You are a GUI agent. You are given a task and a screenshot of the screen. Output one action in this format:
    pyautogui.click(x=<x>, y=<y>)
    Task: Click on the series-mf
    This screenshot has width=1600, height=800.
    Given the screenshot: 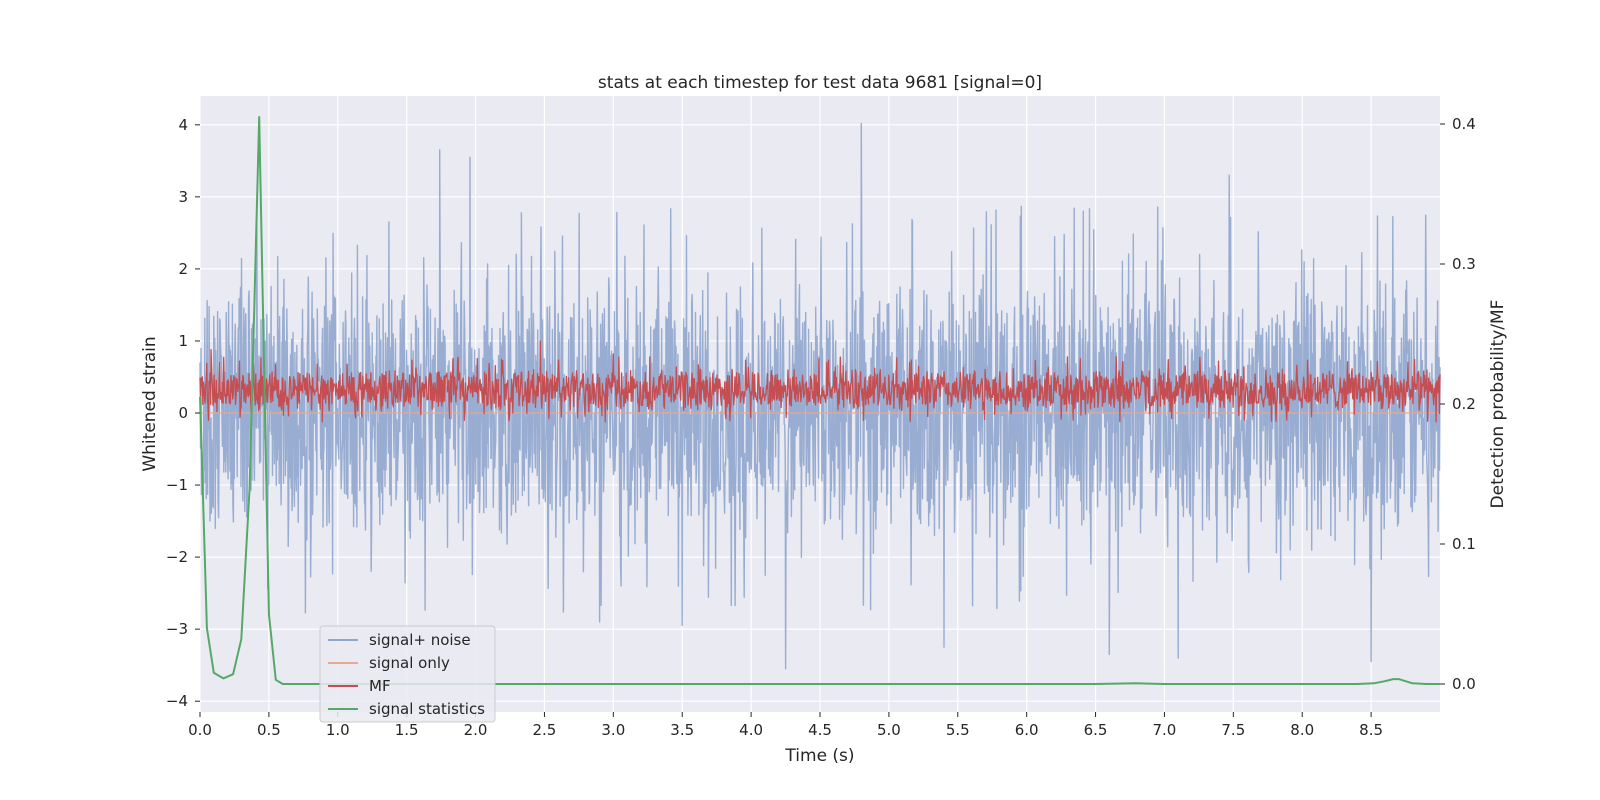 What is the action you would take?
    pyautogui.click(x=820, y=381)
    